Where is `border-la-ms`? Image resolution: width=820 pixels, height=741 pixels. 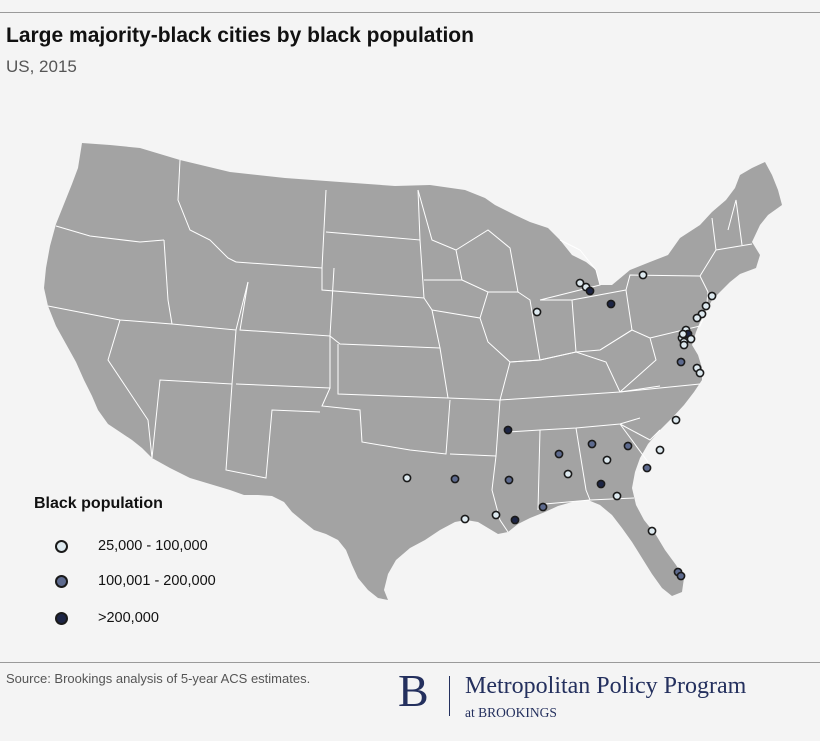 border-la-ms is located at coordinates (500, 494).